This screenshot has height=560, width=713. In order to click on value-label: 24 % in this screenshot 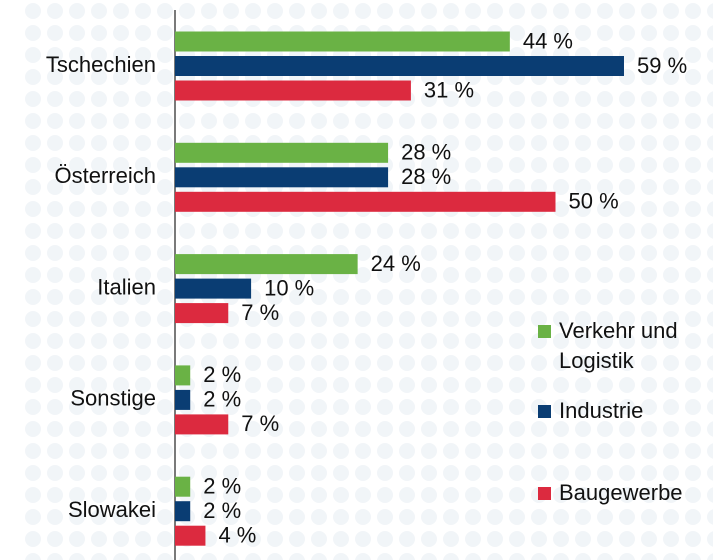, I will do `click(396, 263)`.